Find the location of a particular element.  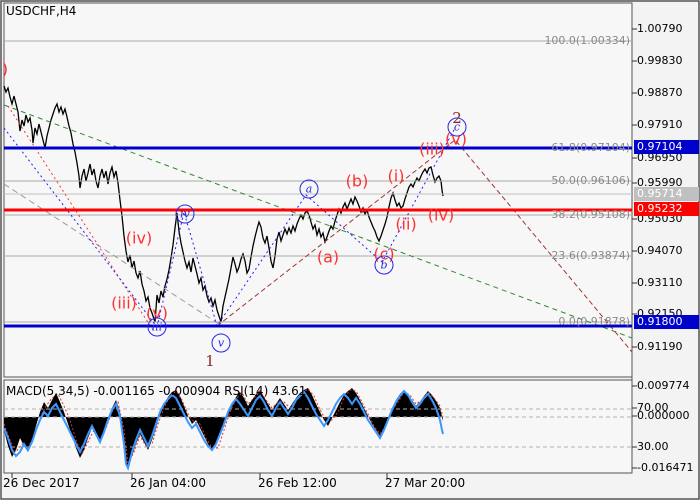

impulse-maroon-rising is located at coordinates (336, 233).